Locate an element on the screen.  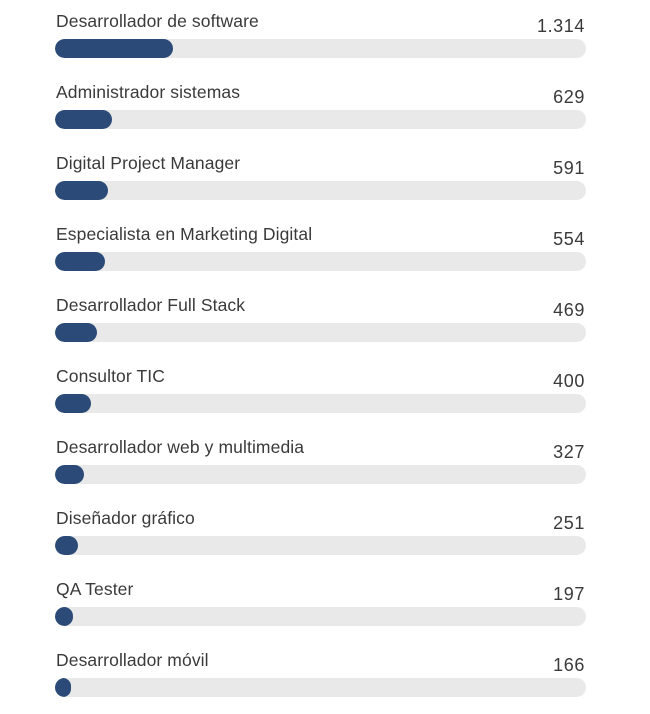
bar-label: Desarrollador de software is located at coordinates (157, 21).